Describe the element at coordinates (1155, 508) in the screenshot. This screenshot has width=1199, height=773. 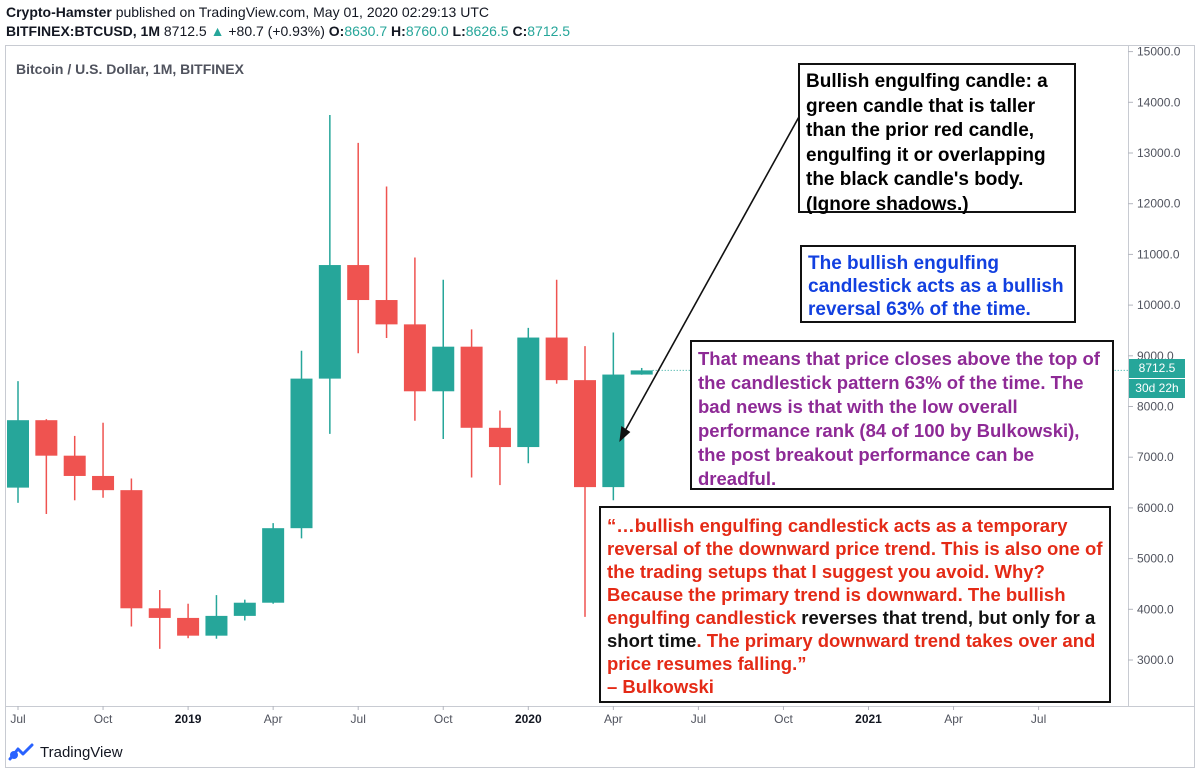
I see `y-tick-label: 6000.0` at that location.